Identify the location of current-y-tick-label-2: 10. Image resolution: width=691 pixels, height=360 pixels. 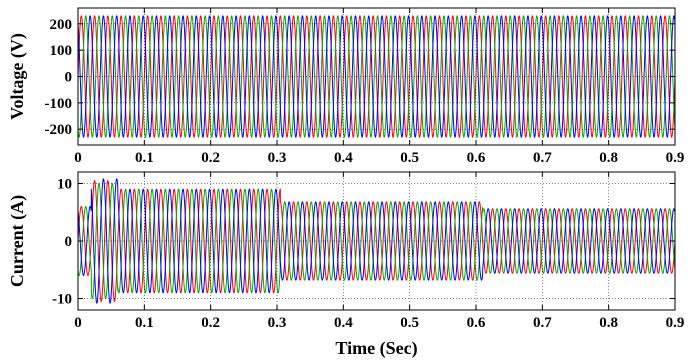
(64, 185).